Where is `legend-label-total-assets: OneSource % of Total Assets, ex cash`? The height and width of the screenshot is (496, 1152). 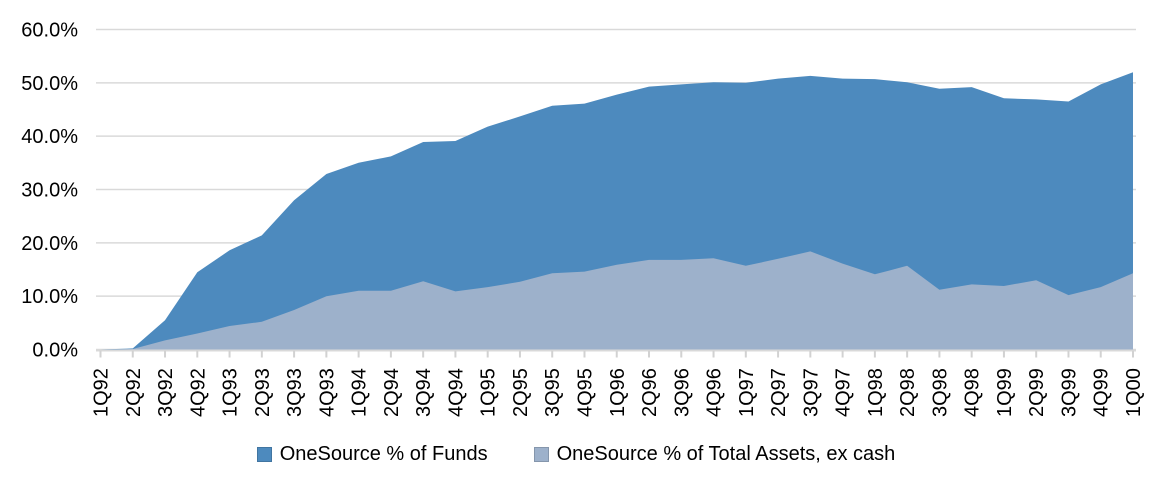 legend-label-total-assets: OneSource % of Total Assets, ex cash is located at coordinates (726, 453).